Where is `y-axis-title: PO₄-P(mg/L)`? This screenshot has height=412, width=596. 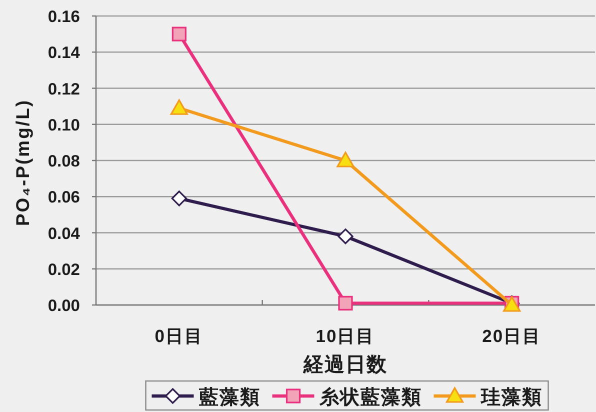 y-axis-title: PO₄-P(mg/L) is located at coordinates (22, 162).